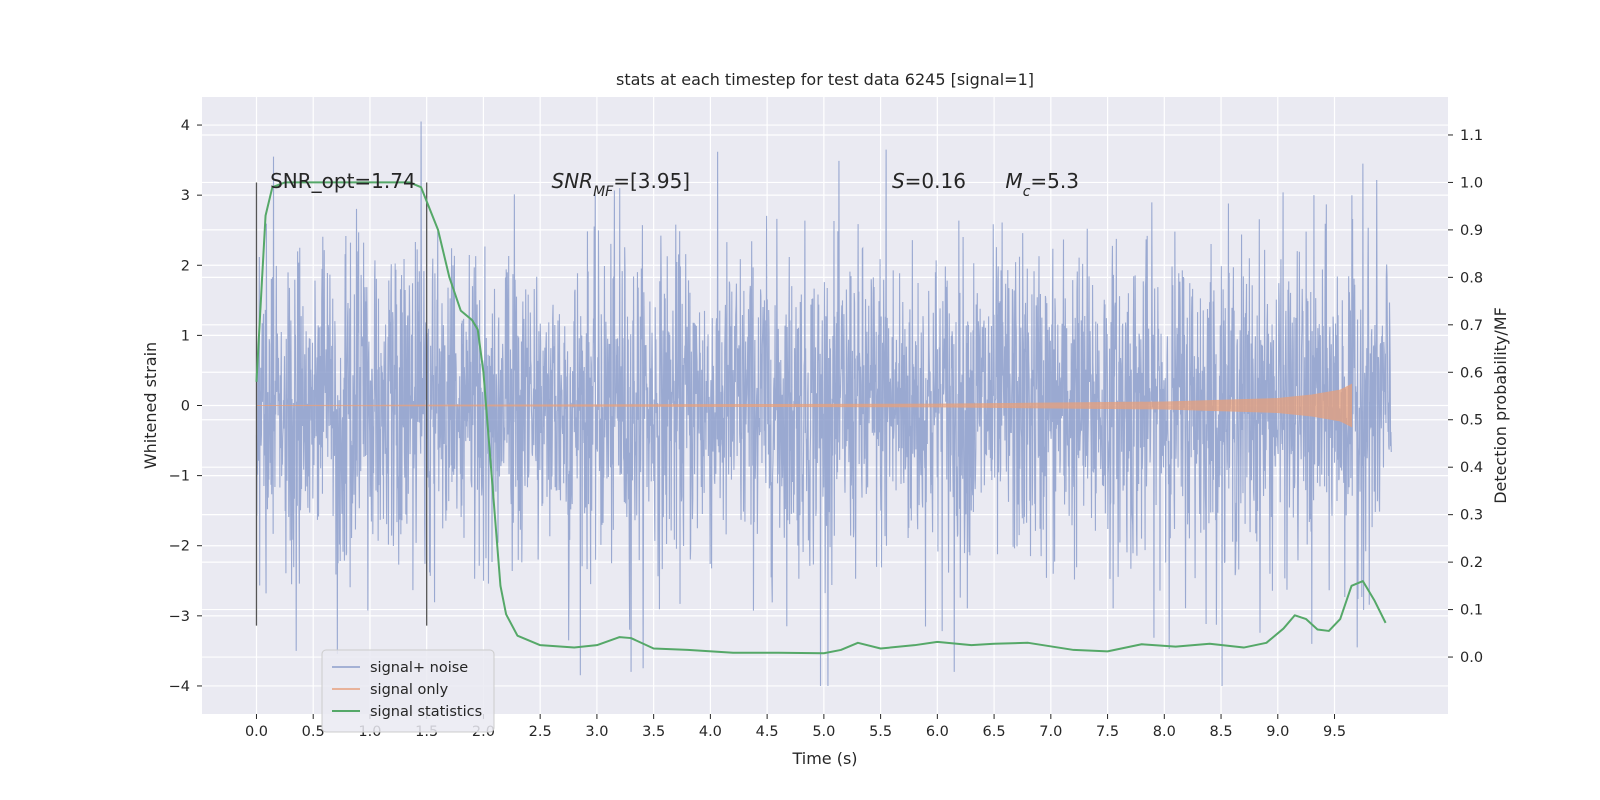  I want to click on annotation-text: SNR_opt=1.74, so click(343, 181).